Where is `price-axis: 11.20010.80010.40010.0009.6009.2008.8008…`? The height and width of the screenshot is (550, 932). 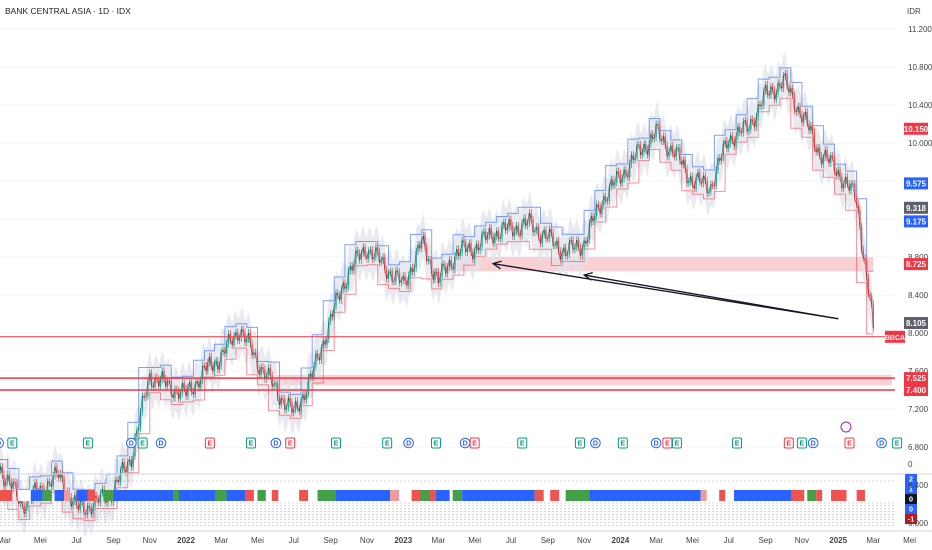
price-axis: 11.20010.80010.40010.0009.6009.2008.8008… is located at coordinates (908, 287).